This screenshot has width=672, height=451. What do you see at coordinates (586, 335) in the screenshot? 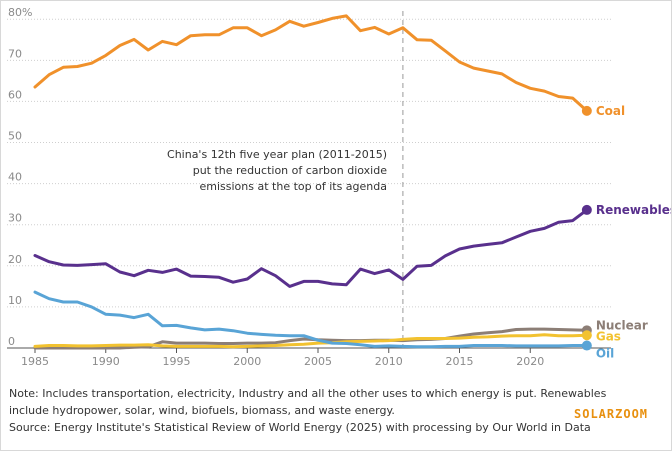
I see `gas-endpoint` at bounding box center [586, 335].